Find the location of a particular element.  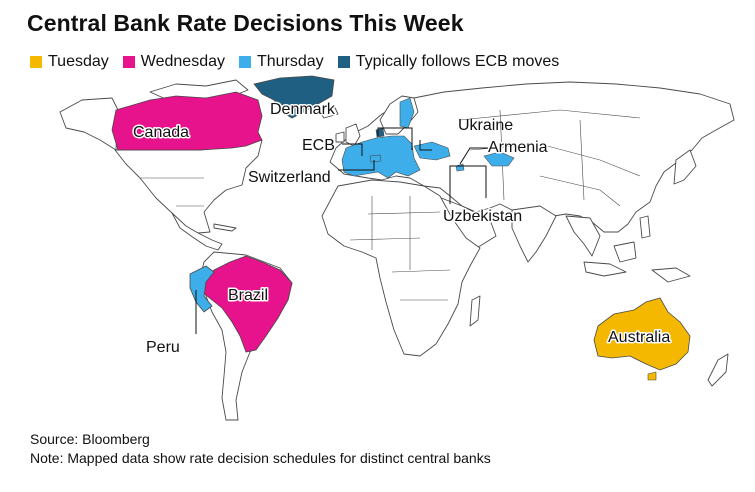

uk-landmass is located at coordinates (353, 135).